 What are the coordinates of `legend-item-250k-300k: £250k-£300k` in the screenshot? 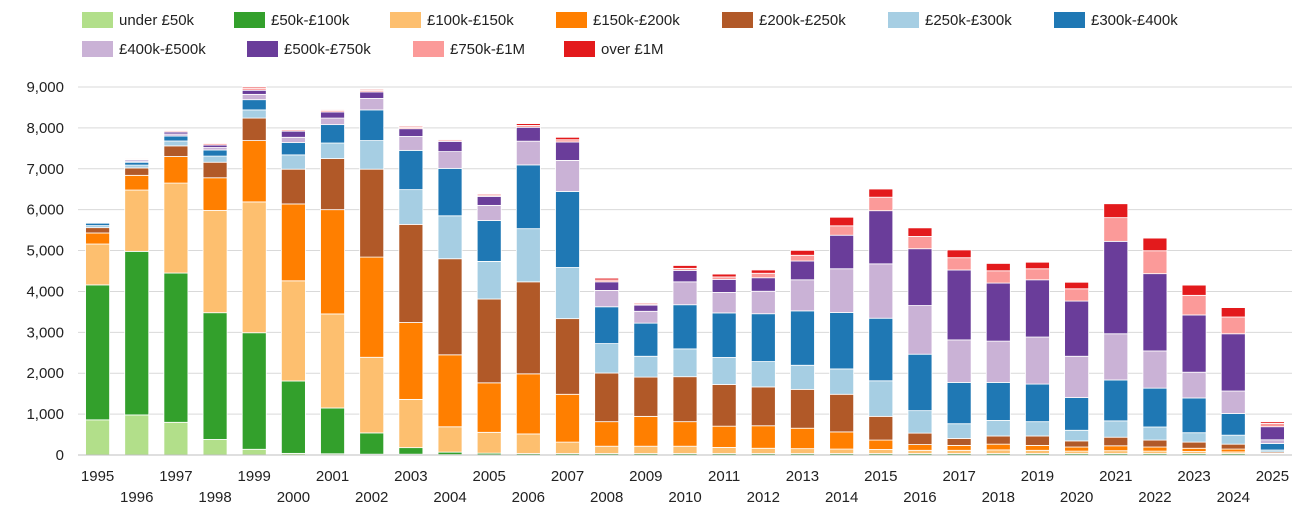 It's located at (950, 20).